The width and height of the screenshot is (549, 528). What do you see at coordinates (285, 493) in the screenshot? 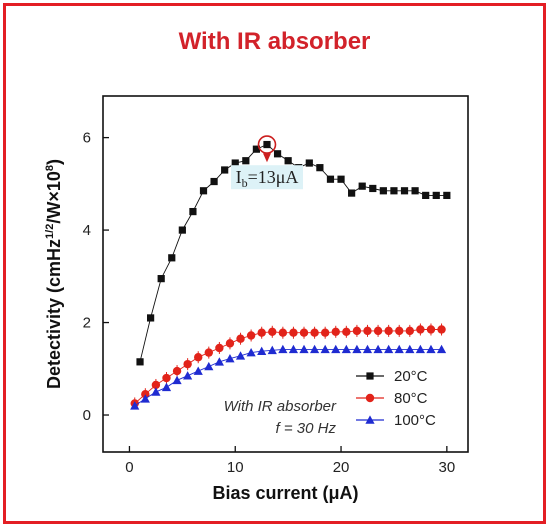
I see `x-axis-label: Bias current (μA)` at bounding box center [285, 493].